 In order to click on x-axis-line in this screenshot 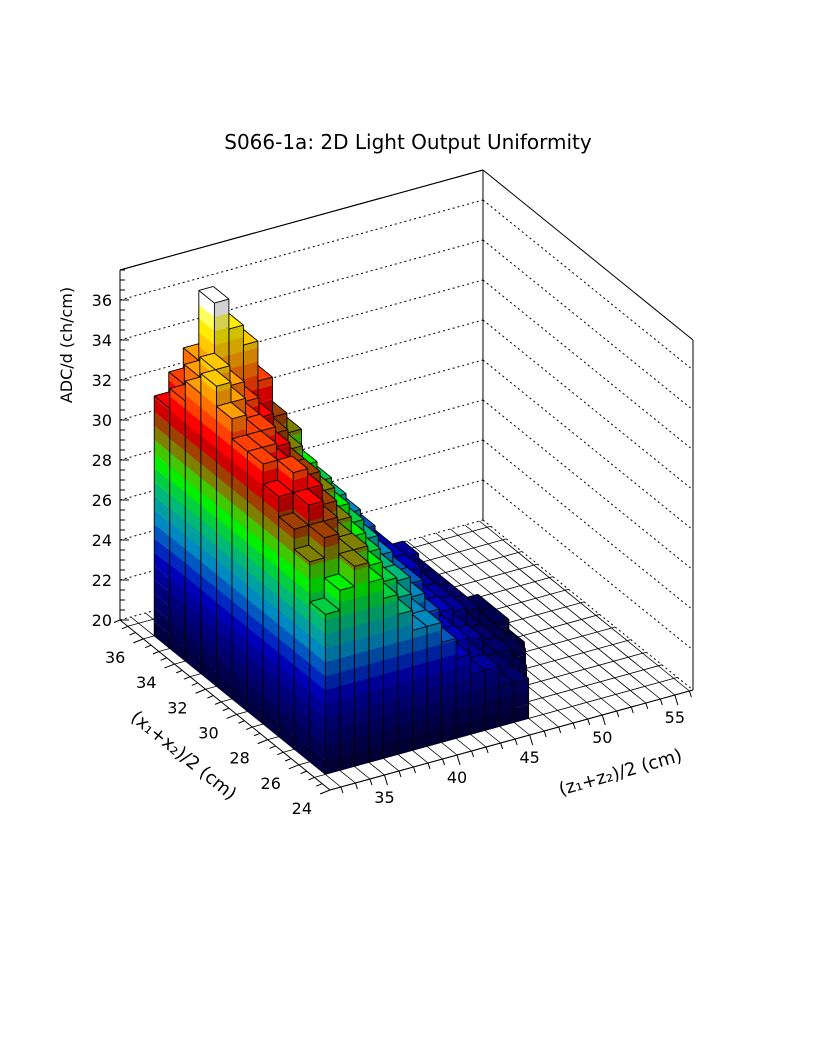, I will do `click(225, 705)`.